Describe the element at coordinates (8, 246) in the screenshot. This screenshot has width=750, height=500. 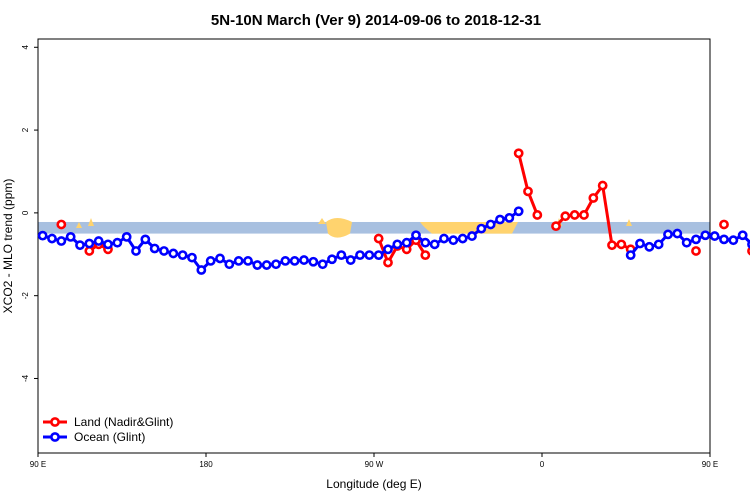
I see `y-axis-label: XCO2 - MLO trend (ppm)` at that location.